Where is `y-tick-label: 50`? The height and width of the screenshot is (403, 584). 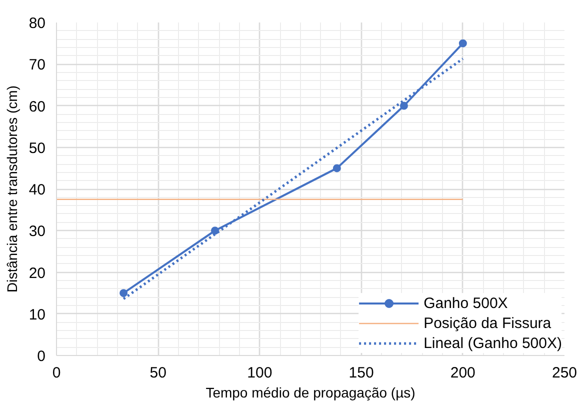 y-tick-label: 50 is located at coordinates (37, 148).